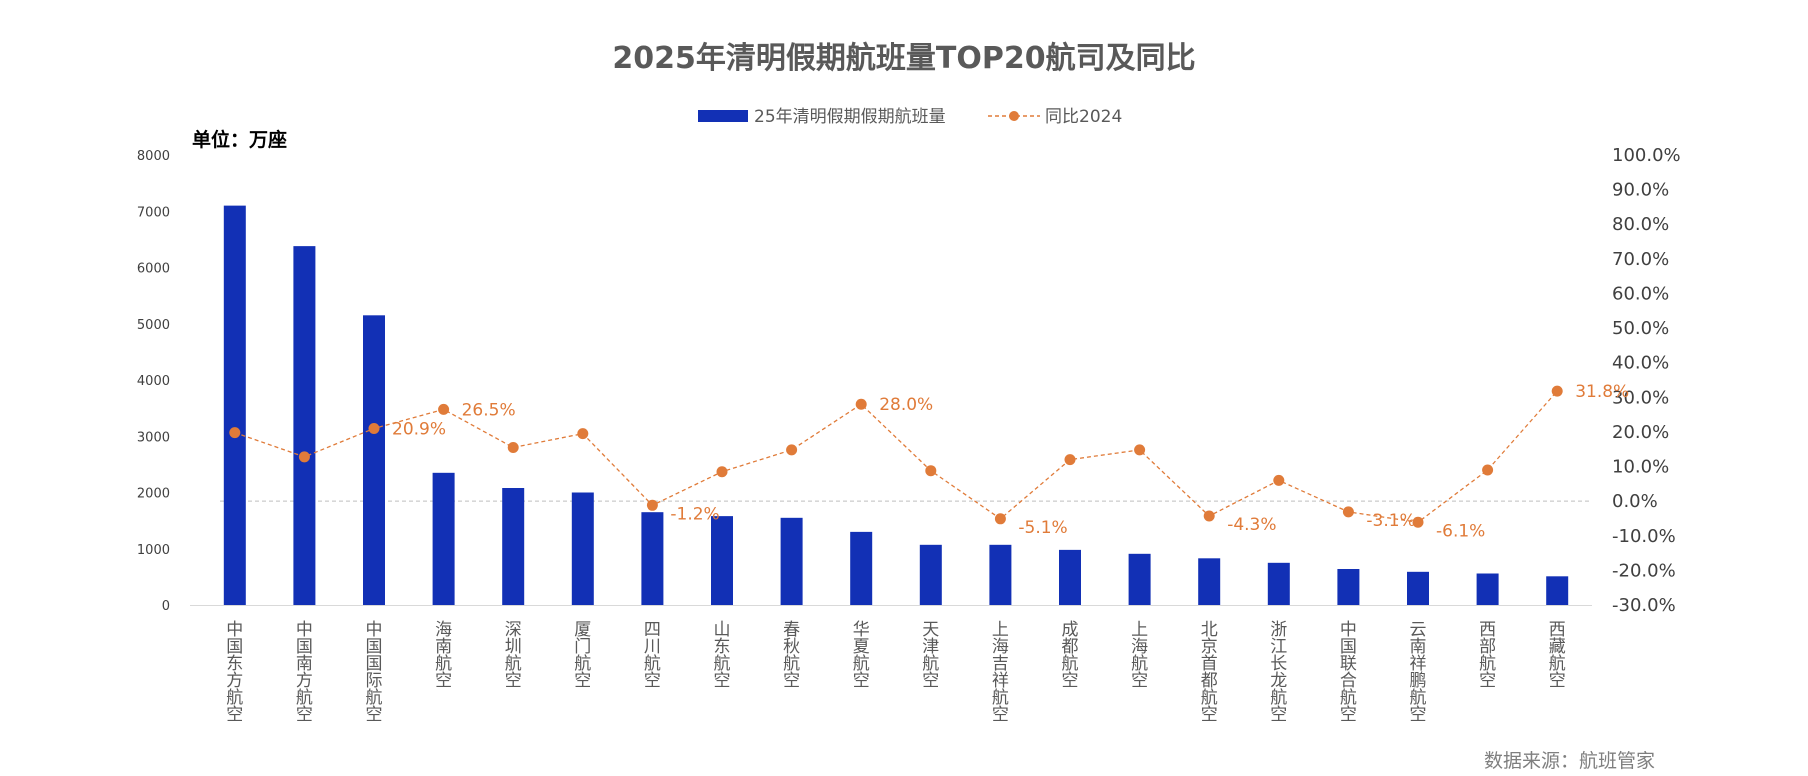 Image resolution: width=1808 pixels, height=776 pixels. What do you see at coordinates (153, 212) in the screenshot?
I see `left-y-tick: 7000` at bounding box center [153, 212].